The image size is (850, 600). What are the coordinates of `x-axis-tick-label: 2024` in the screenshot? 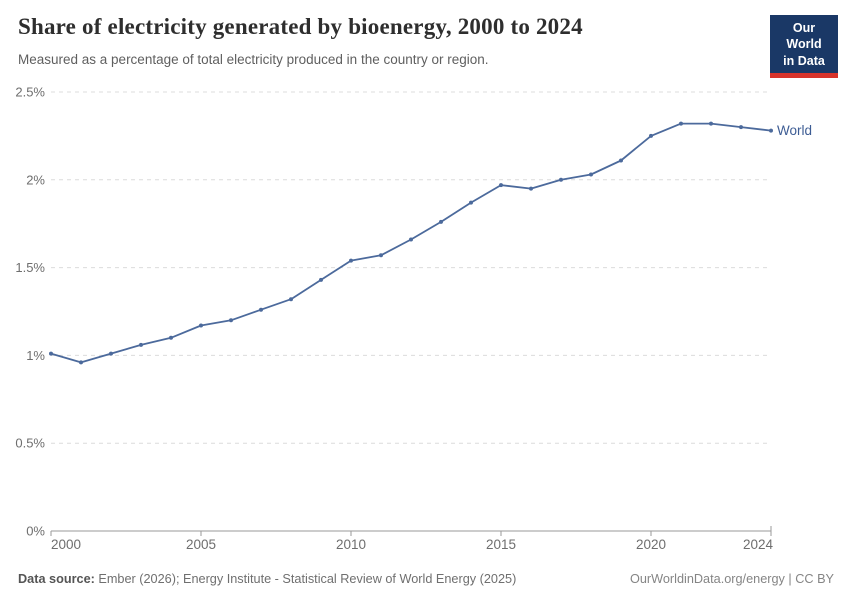 It's located at (758, 544).